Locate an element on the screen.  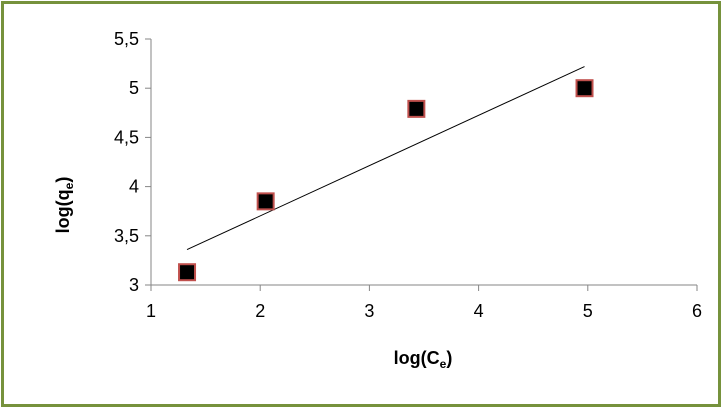
x-tick-label: 1 is located at coordinates (151, 311).